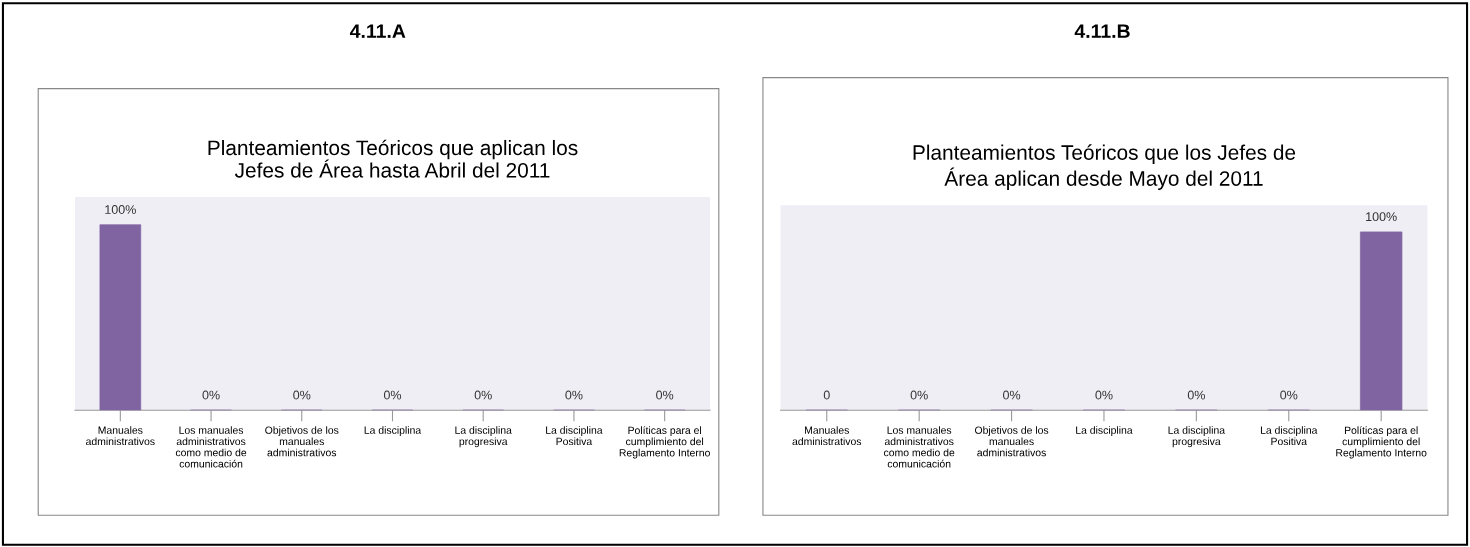  Describe the element at coordinates (826, 395) in the screenshot. I see `data-label: 0` at that location.